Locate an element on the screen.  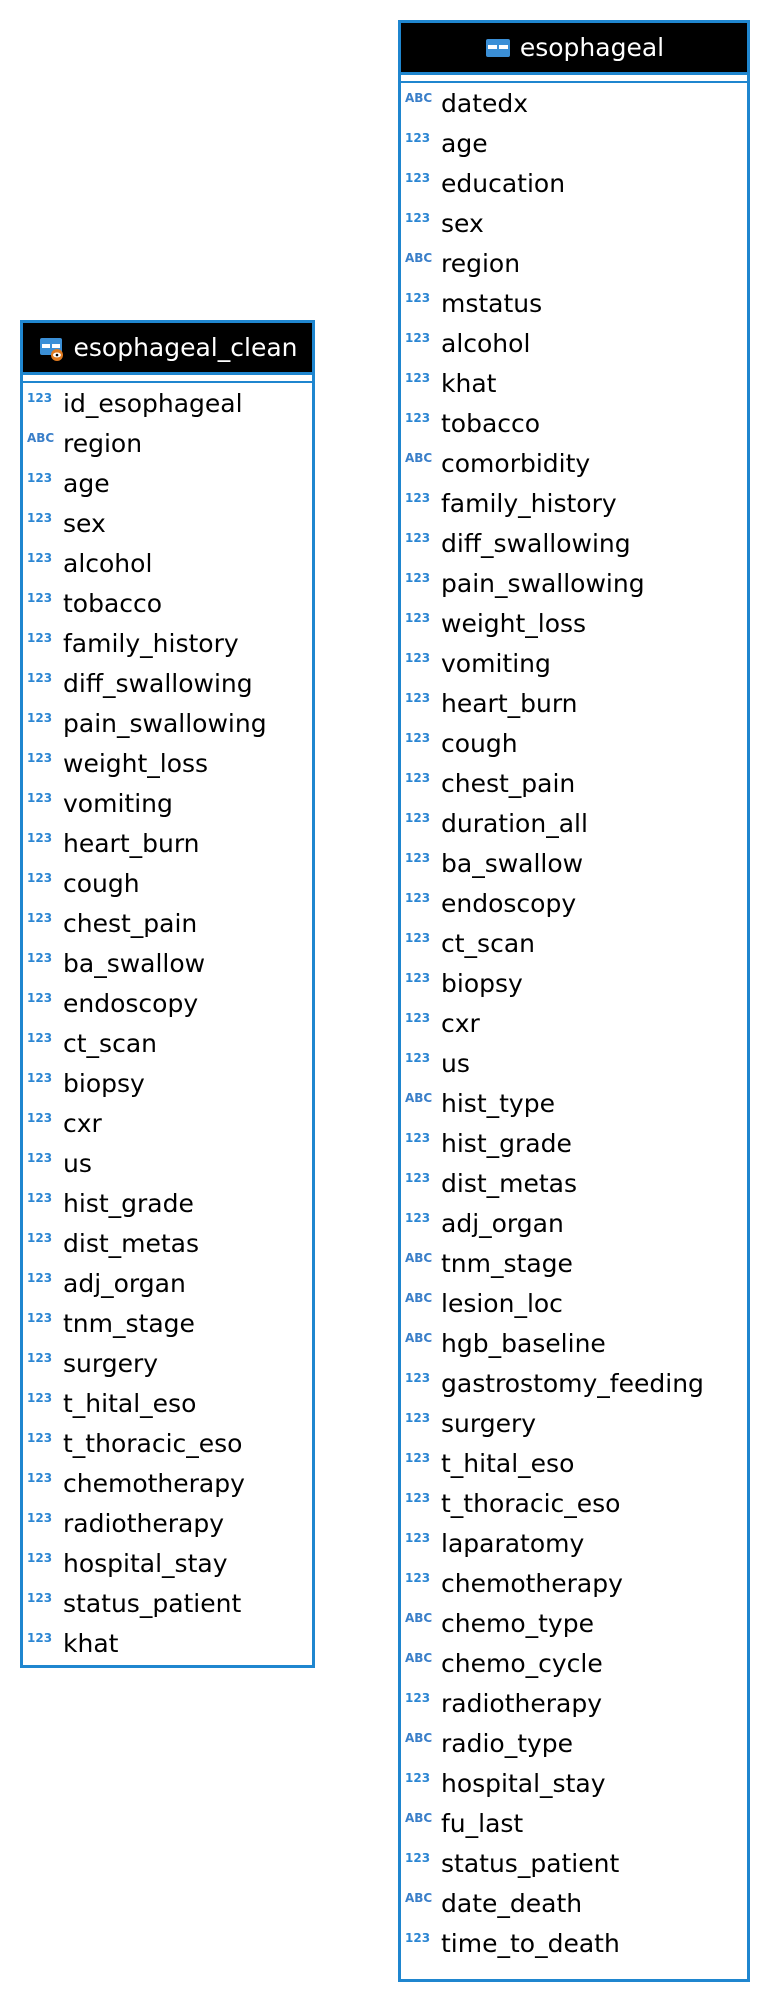
attribute-row: 123 laparatomy is located at coordinates (574, 1543).